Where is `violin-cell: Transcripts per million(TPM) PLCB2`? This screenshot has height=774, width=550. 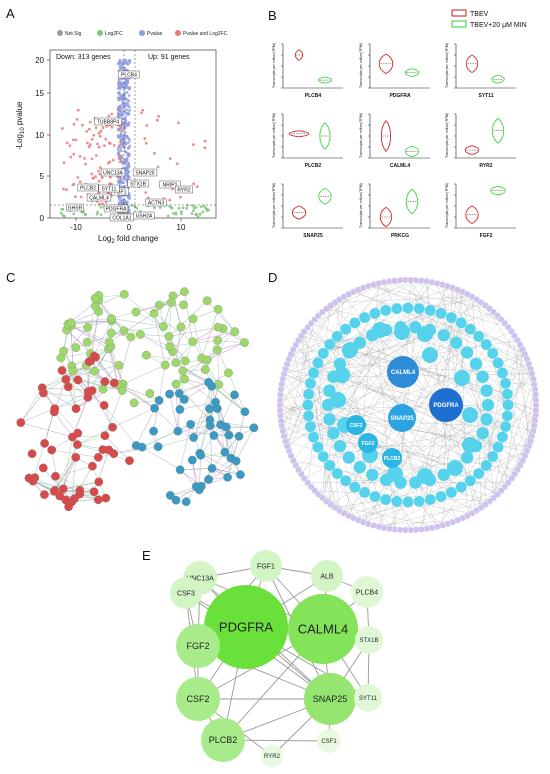 violin-cell: Transcripts per million(TPM) PLCB2 is located at coordinates (307, 141).